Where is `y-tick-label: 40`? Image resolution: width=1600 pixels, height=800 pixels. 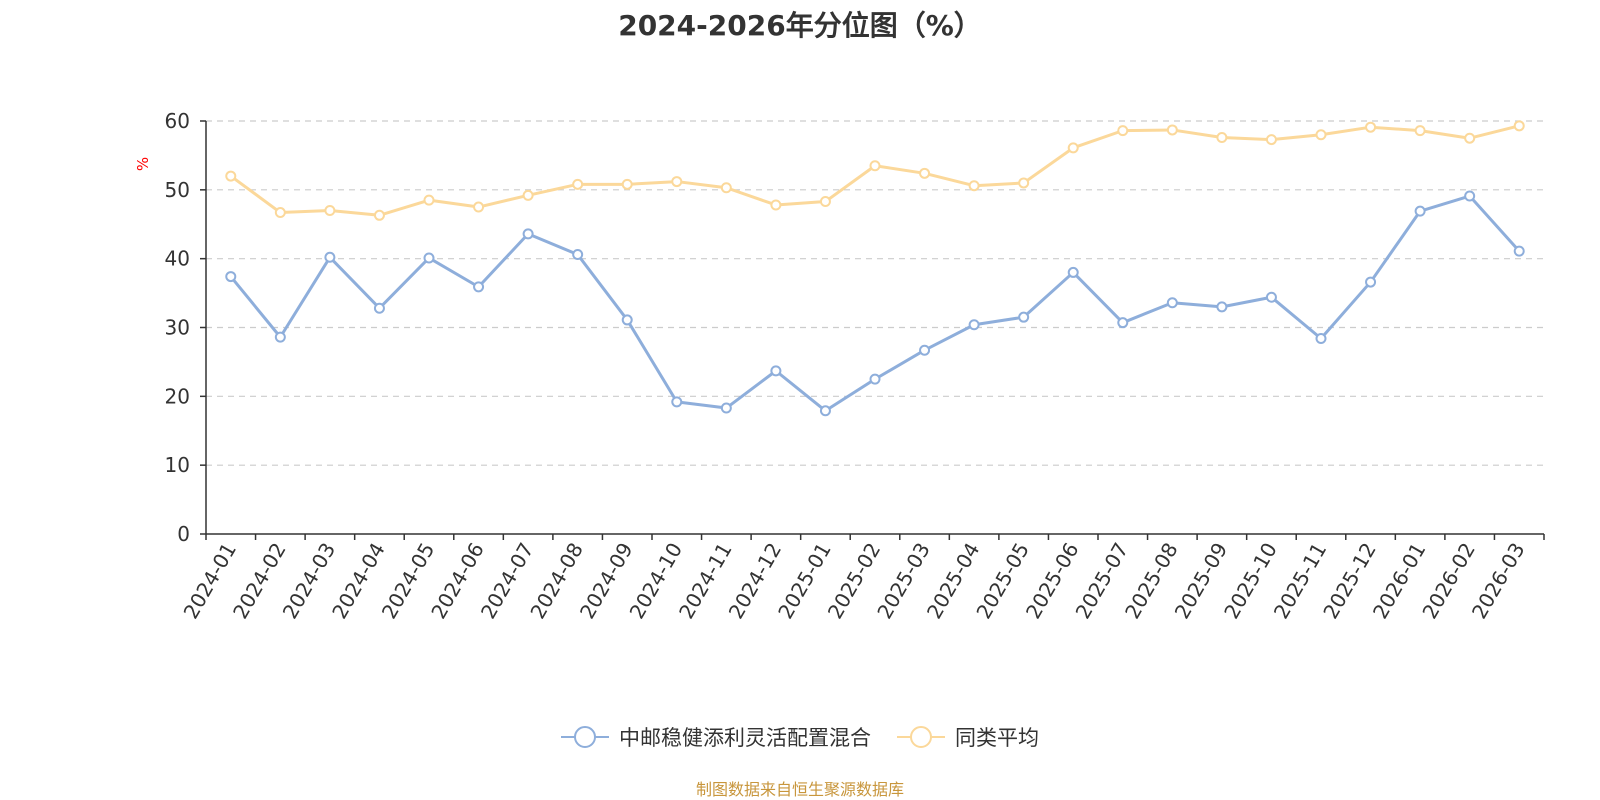 y-tick-label: 40 is located at coordinates (177, 259).